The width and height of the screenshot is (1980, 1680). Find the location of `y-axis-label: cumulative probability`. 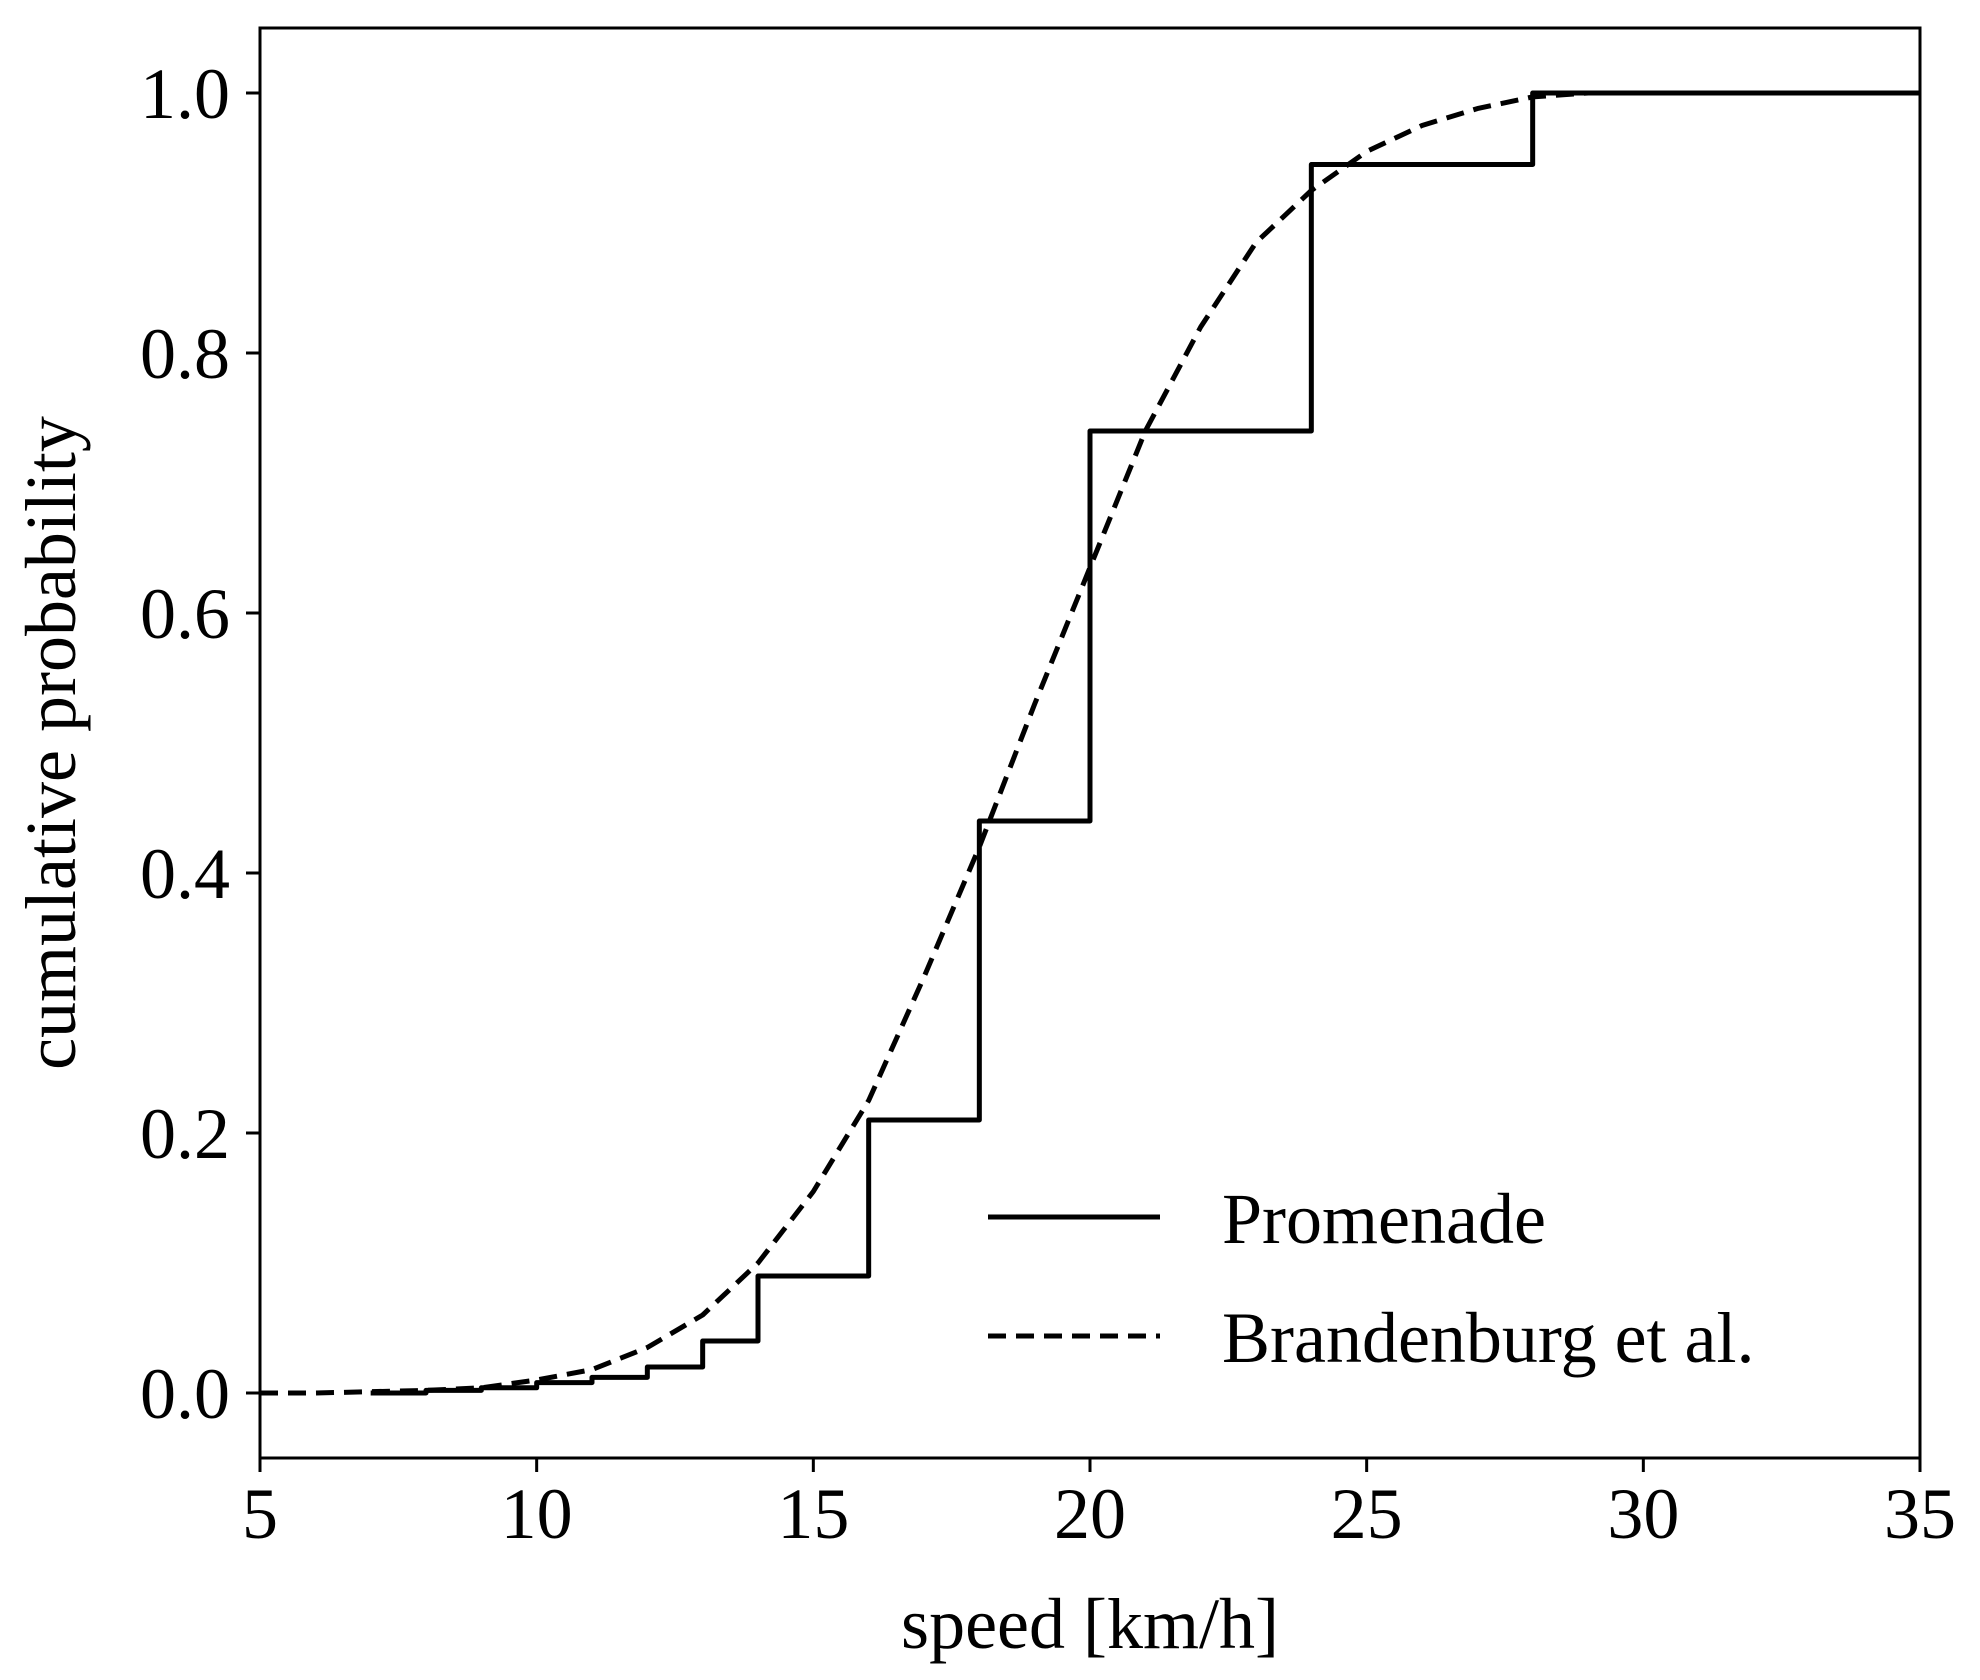

y-axis-label: cumulative probability is located at coordinates (51, 743).